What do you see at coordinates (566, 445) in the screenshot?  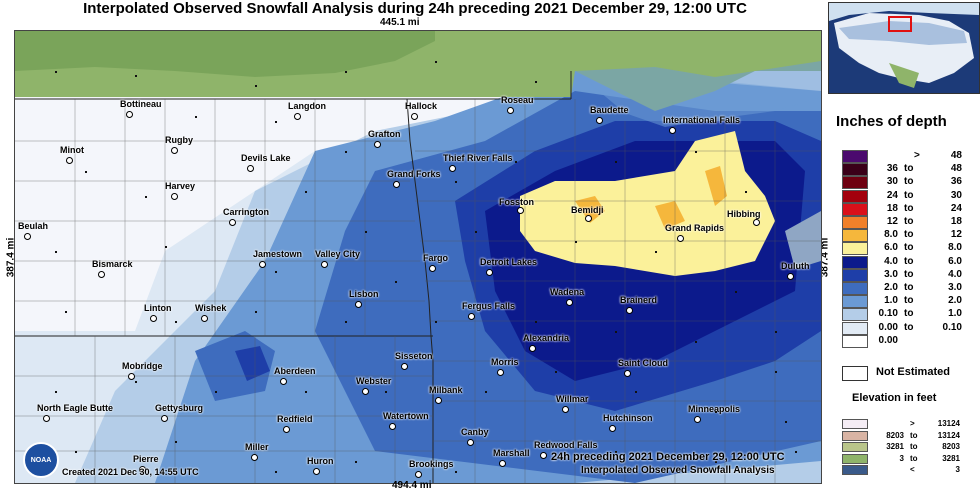 I see `city-label: Redwood Falls` at bounding box center [566, 445].